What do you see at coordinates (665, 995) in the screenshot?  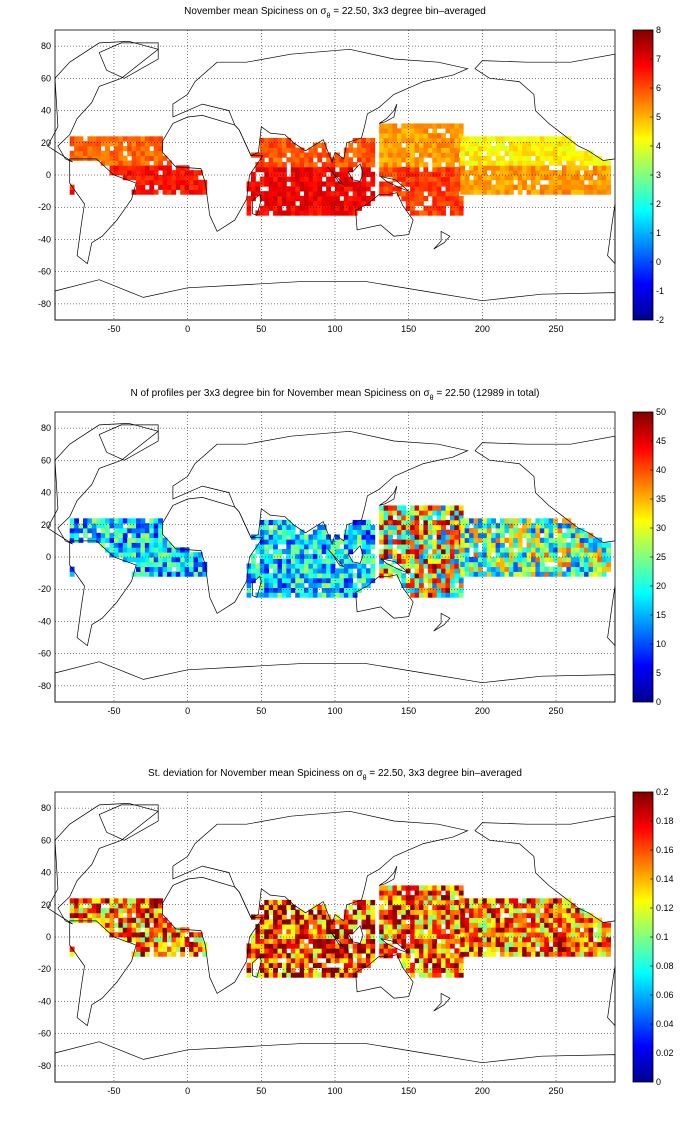 I see `colorbar-tick-label: 0.06` at bounding box center [665, 995].